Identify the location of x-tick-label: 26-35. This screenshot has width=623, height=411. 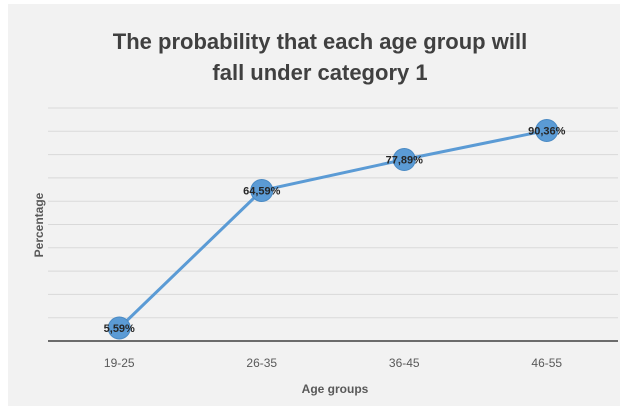
(261, 363).